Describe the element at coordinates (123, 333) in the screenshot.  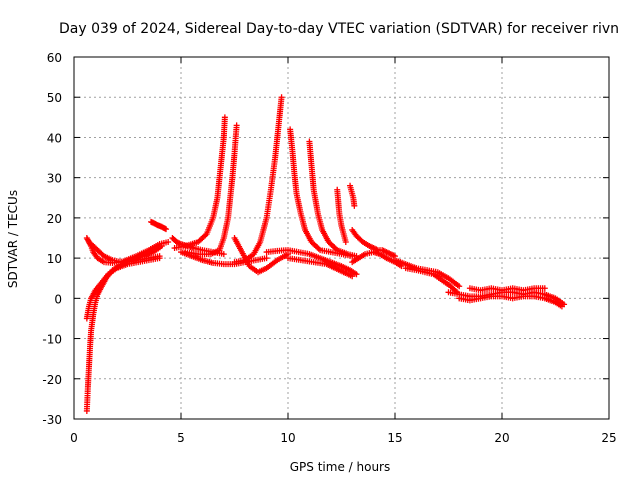
I see `series-steep-rise` at that location.